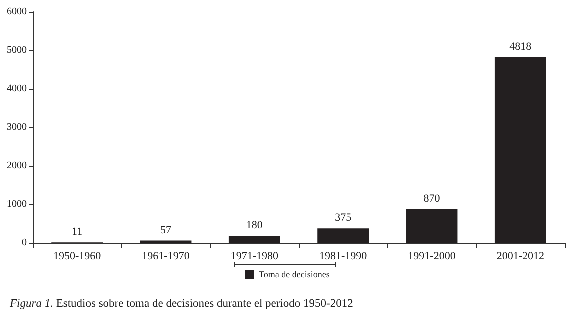 This screenshot has height=320, width=575. I want to click on data-label: 180, so click(255, 226).